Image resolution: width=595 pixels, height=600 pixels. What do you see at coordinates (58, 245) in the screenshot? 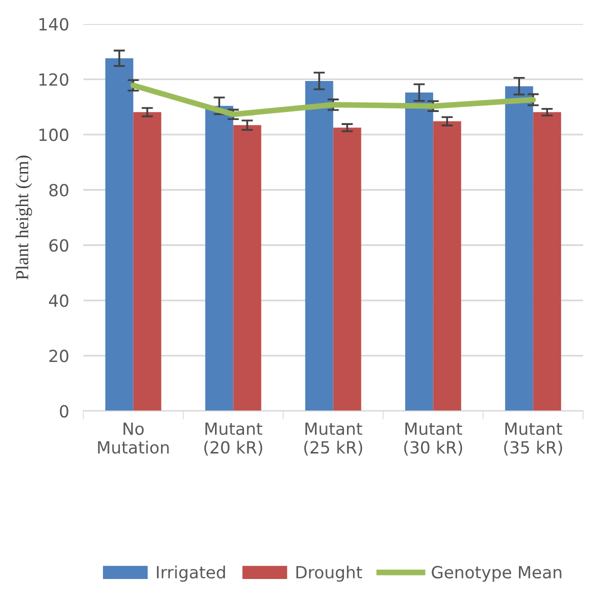
I see `y-tick-label: 60` at bounding box center [58, 245].